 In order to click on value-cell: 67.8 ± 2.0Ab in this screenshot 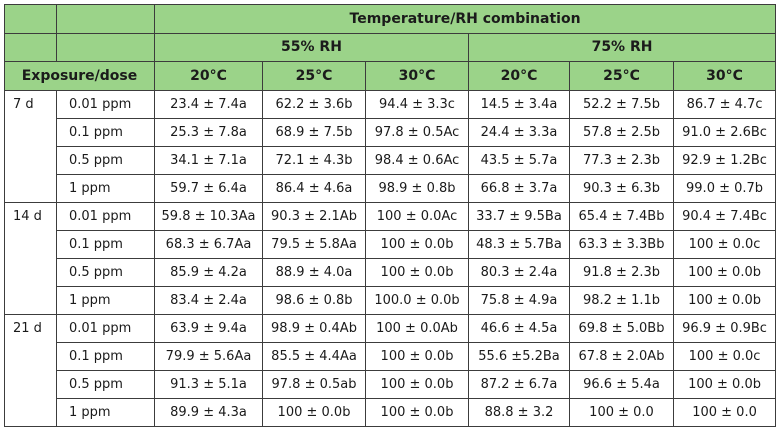, I will do `click(621, 356)`.